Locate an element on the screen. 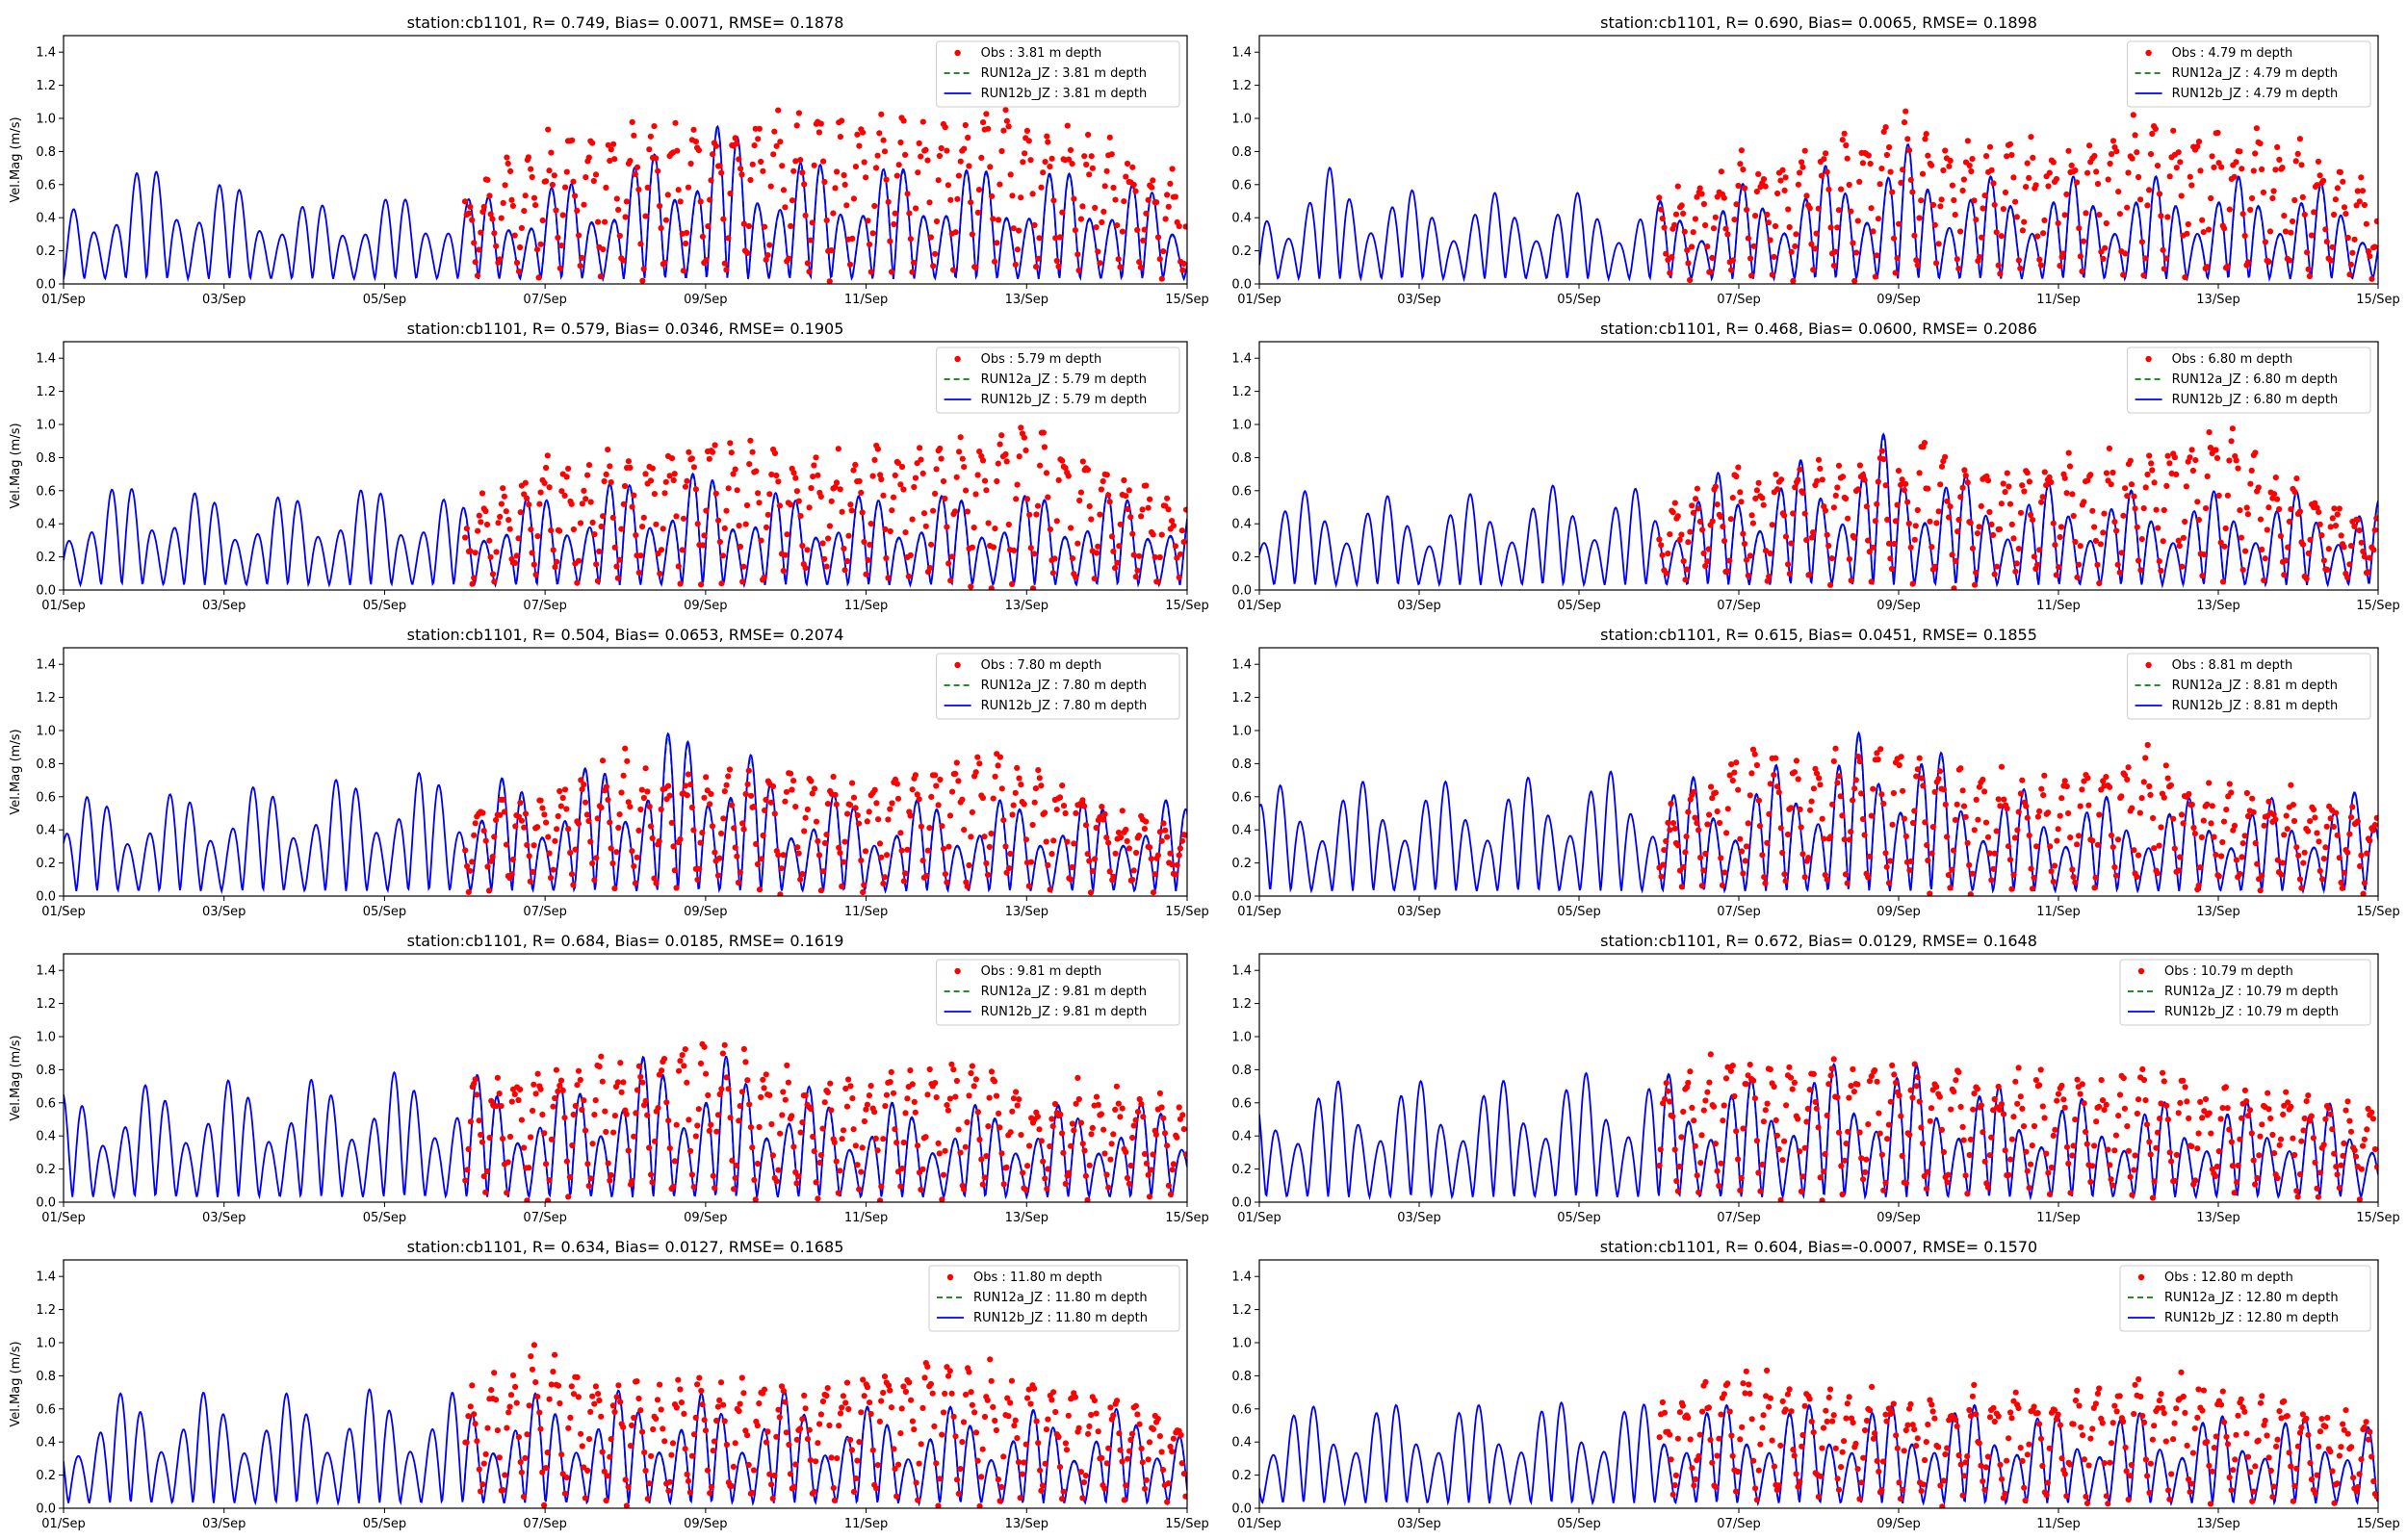 The image size is (2407, 1540). y-tick-label: 0.0 is located at coordinates (1241, 1203).